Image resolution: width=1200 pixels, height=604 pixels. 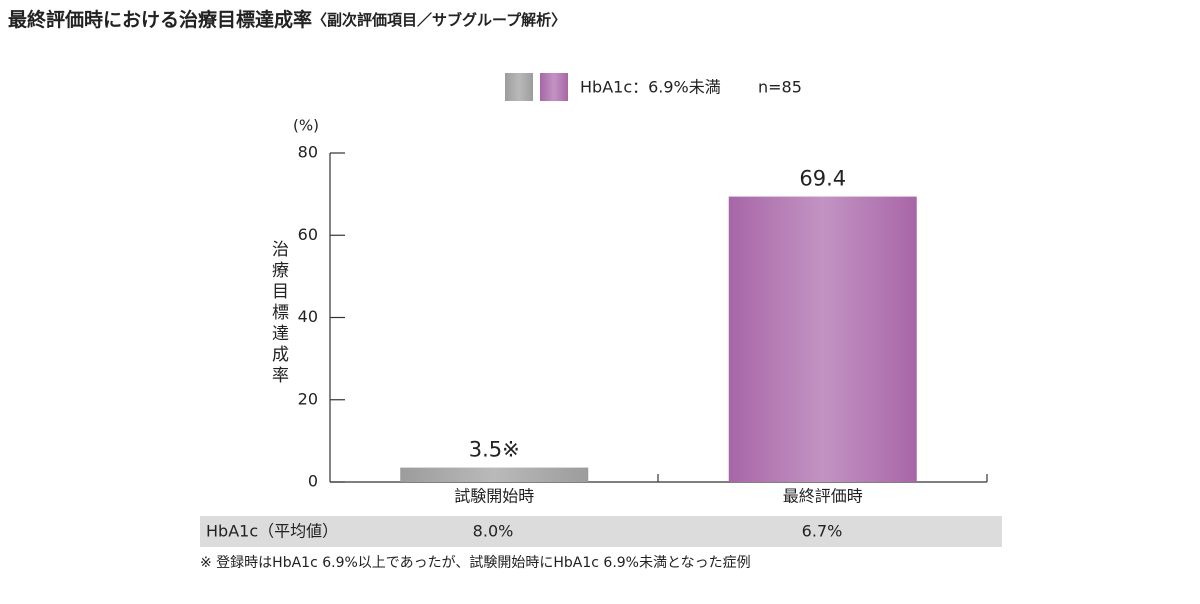 I want to click on x-tick-label: 最終評価時, so click(x=823, y=496).